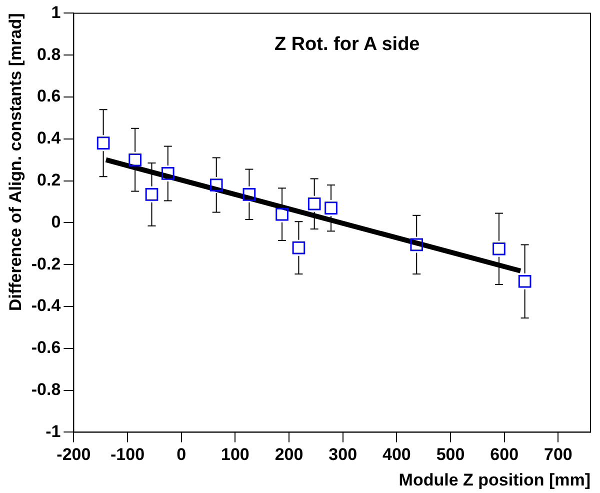 The width and height of the screenshot is (600, 493). I want to click on x-tick-label: 300, so click(343, 454).